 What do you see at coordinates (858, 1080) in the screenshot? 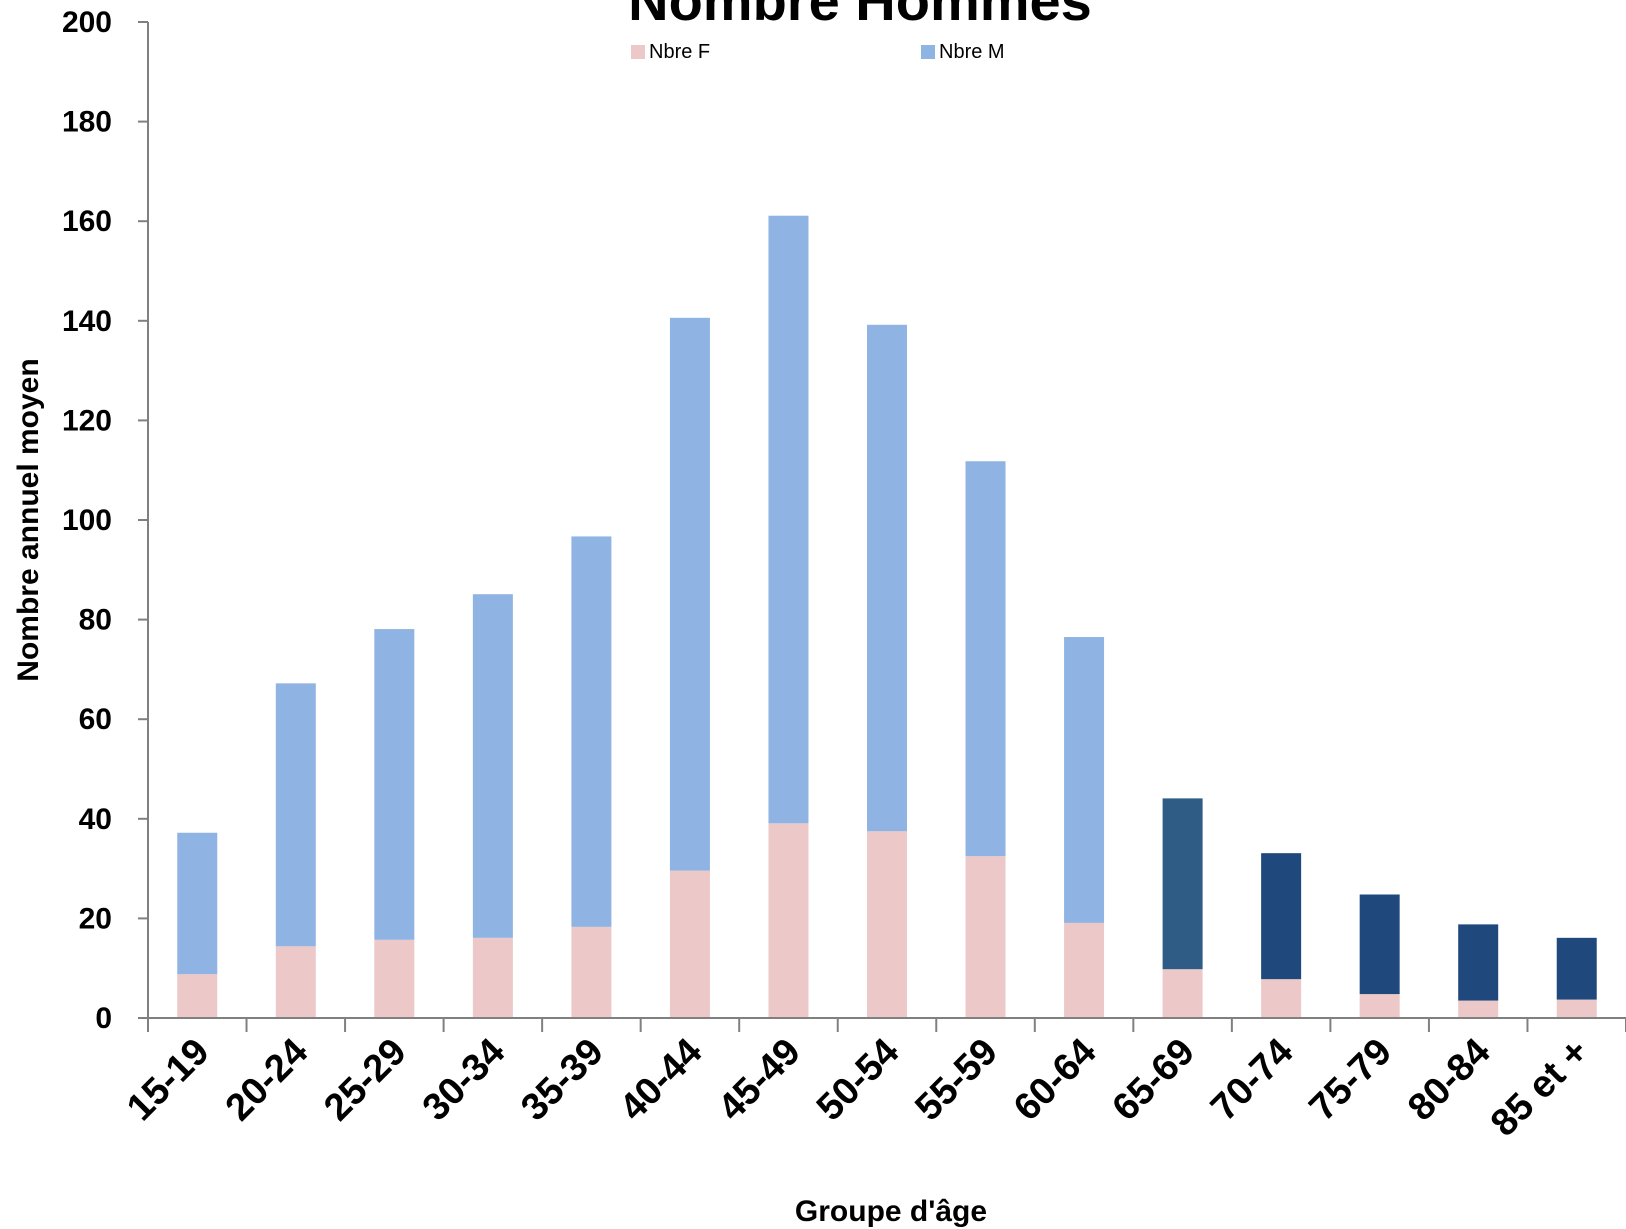
I see `x-tick-label: 50-54` at bounding box center [858, 1080].